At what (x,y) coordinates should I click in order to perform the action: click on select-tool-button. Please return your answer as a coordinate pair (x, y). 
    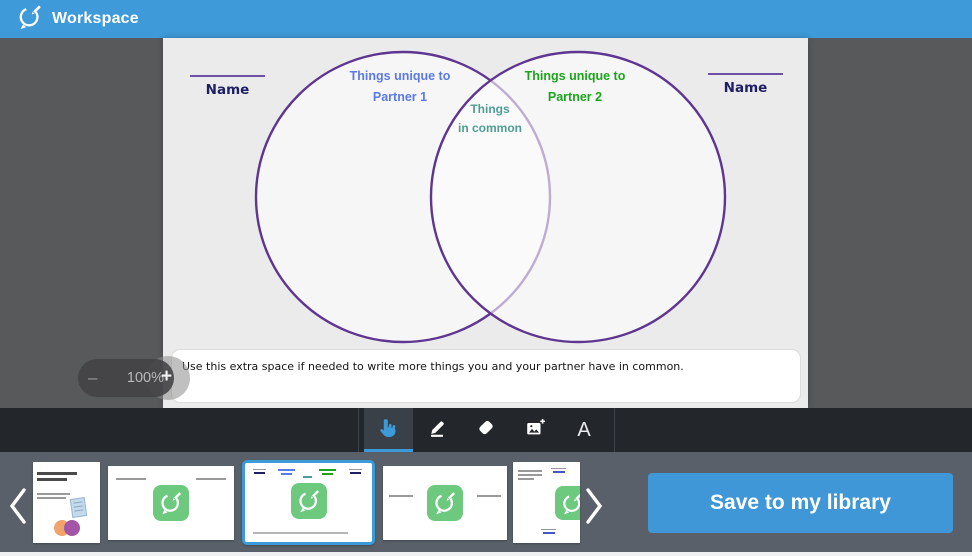
    Looking at the image, I should click on (388, 430).